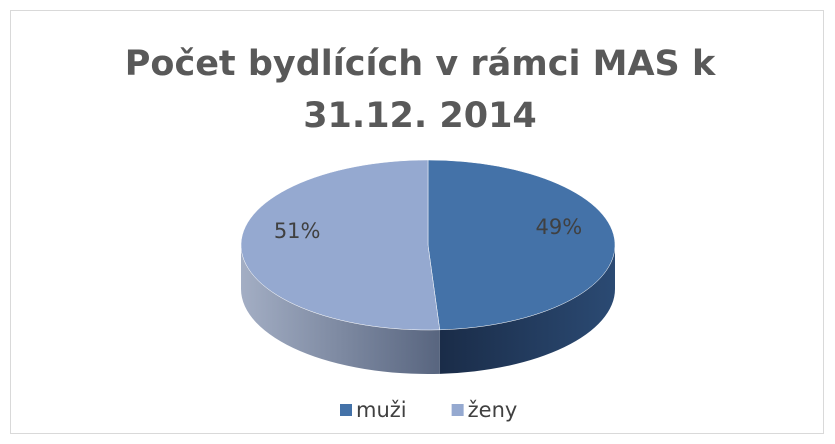 This screenshot has height=444, width=835. I want to click on data-label: 51%, so click(297, 231).